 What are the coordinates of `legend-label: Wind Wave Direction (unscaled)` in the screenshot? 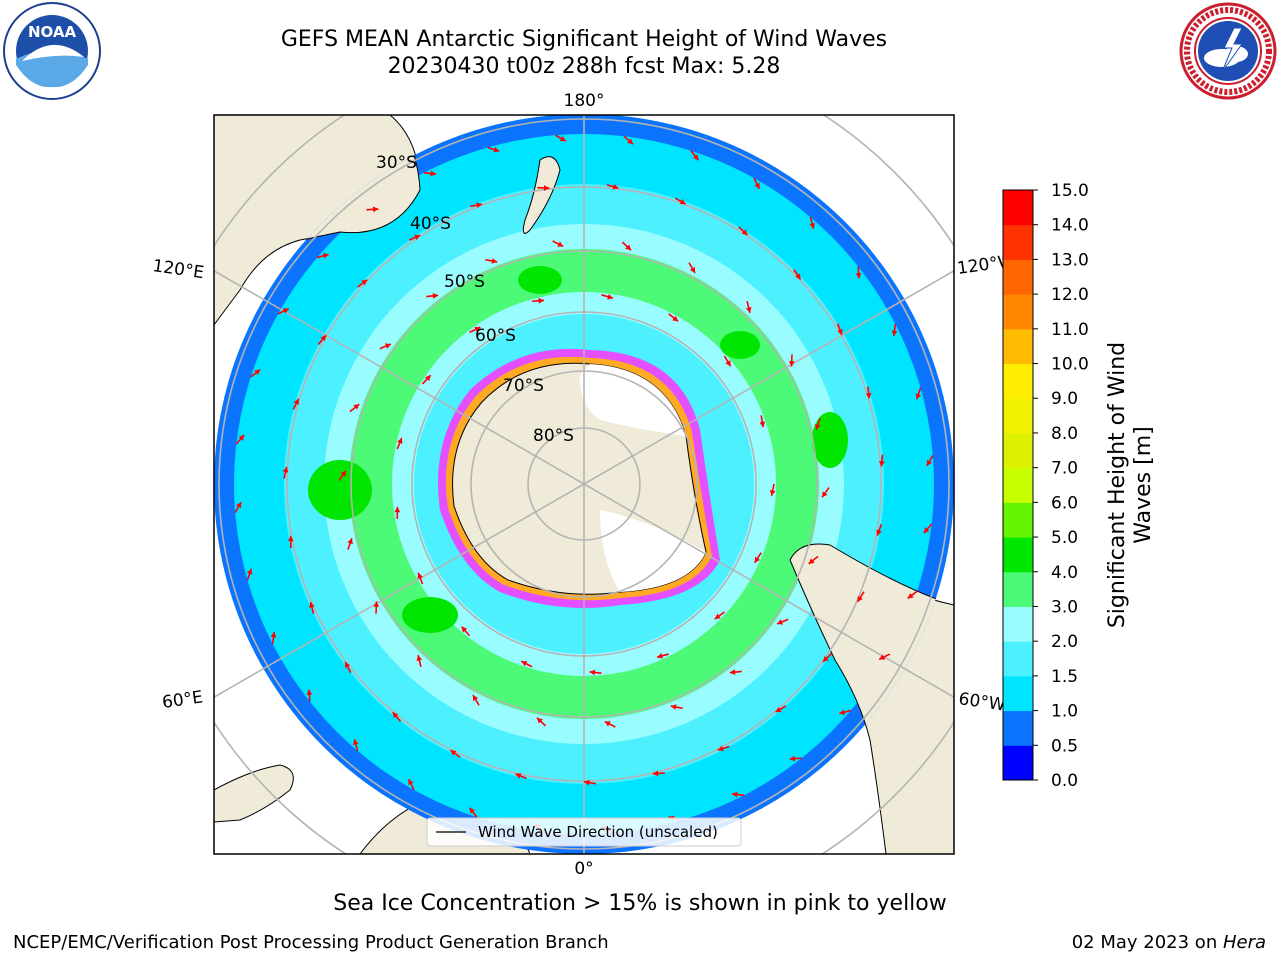 It's located at (598, 832).